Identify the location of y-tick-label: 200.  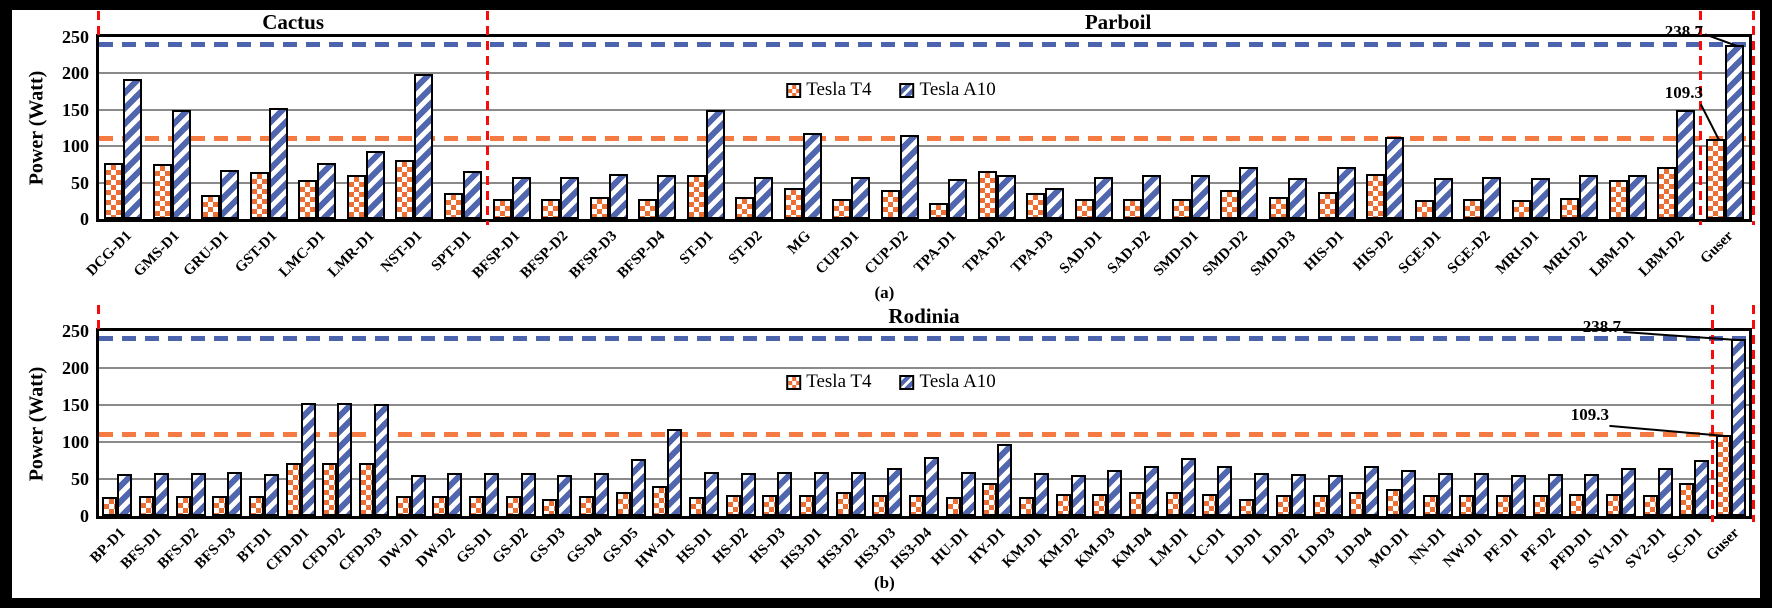
(75, 368).